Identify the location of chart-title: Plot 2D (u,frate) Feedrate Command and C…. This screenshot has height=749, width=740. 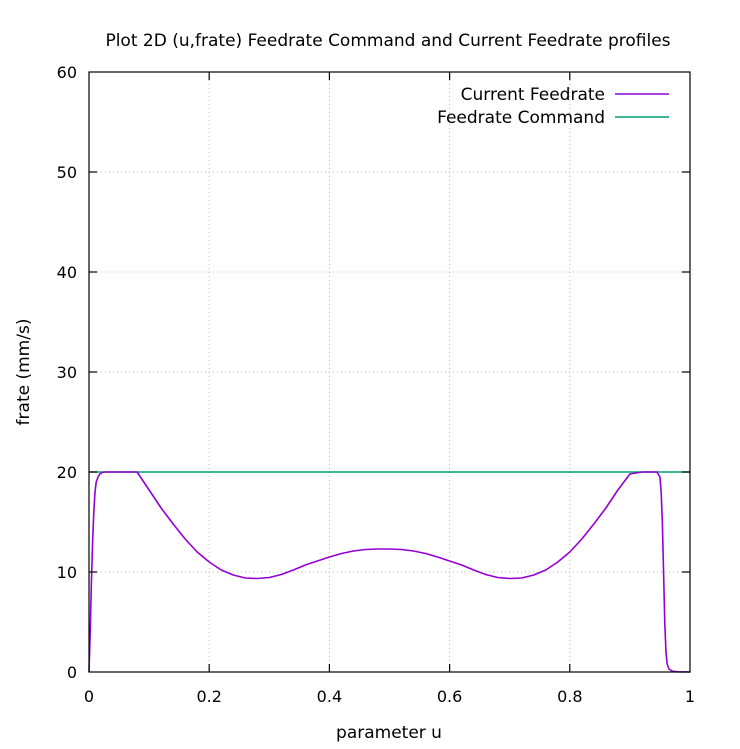
(387, 41).